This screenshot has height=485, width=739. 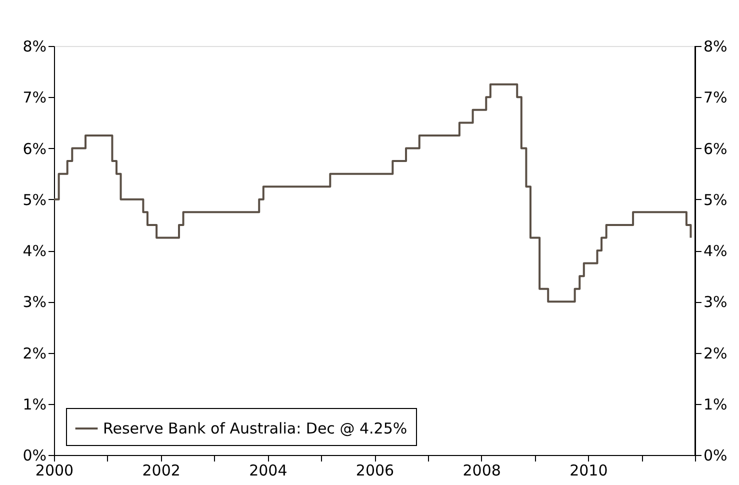 What do you see at coordinates (716, 97) in the screenshot?
I see `y2-tick-label: 7%` at bounding box center [716, 97].